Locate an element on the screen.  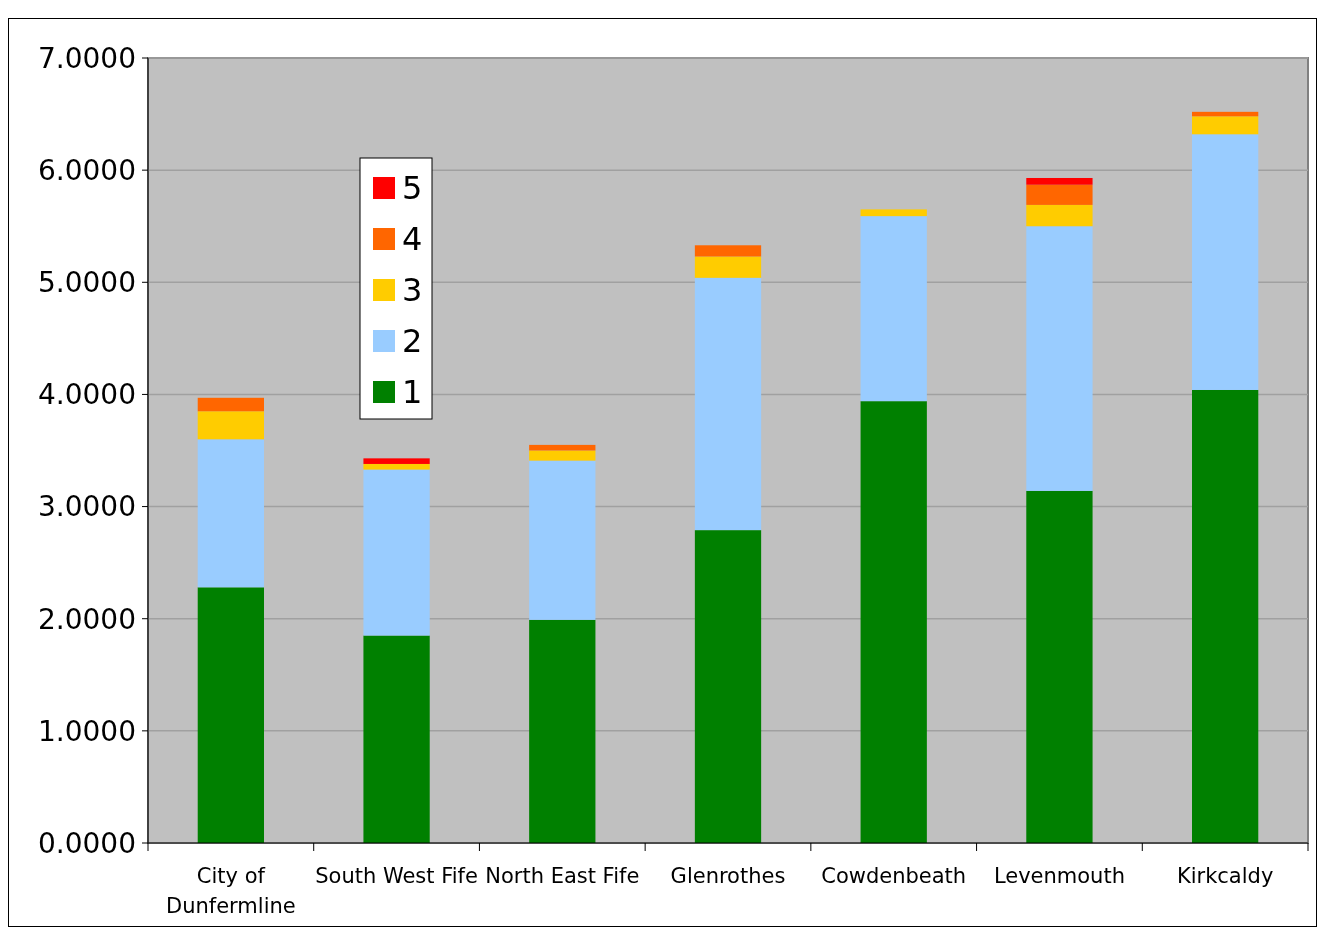
legend-label: 3 is located at coordinates (412, 290).